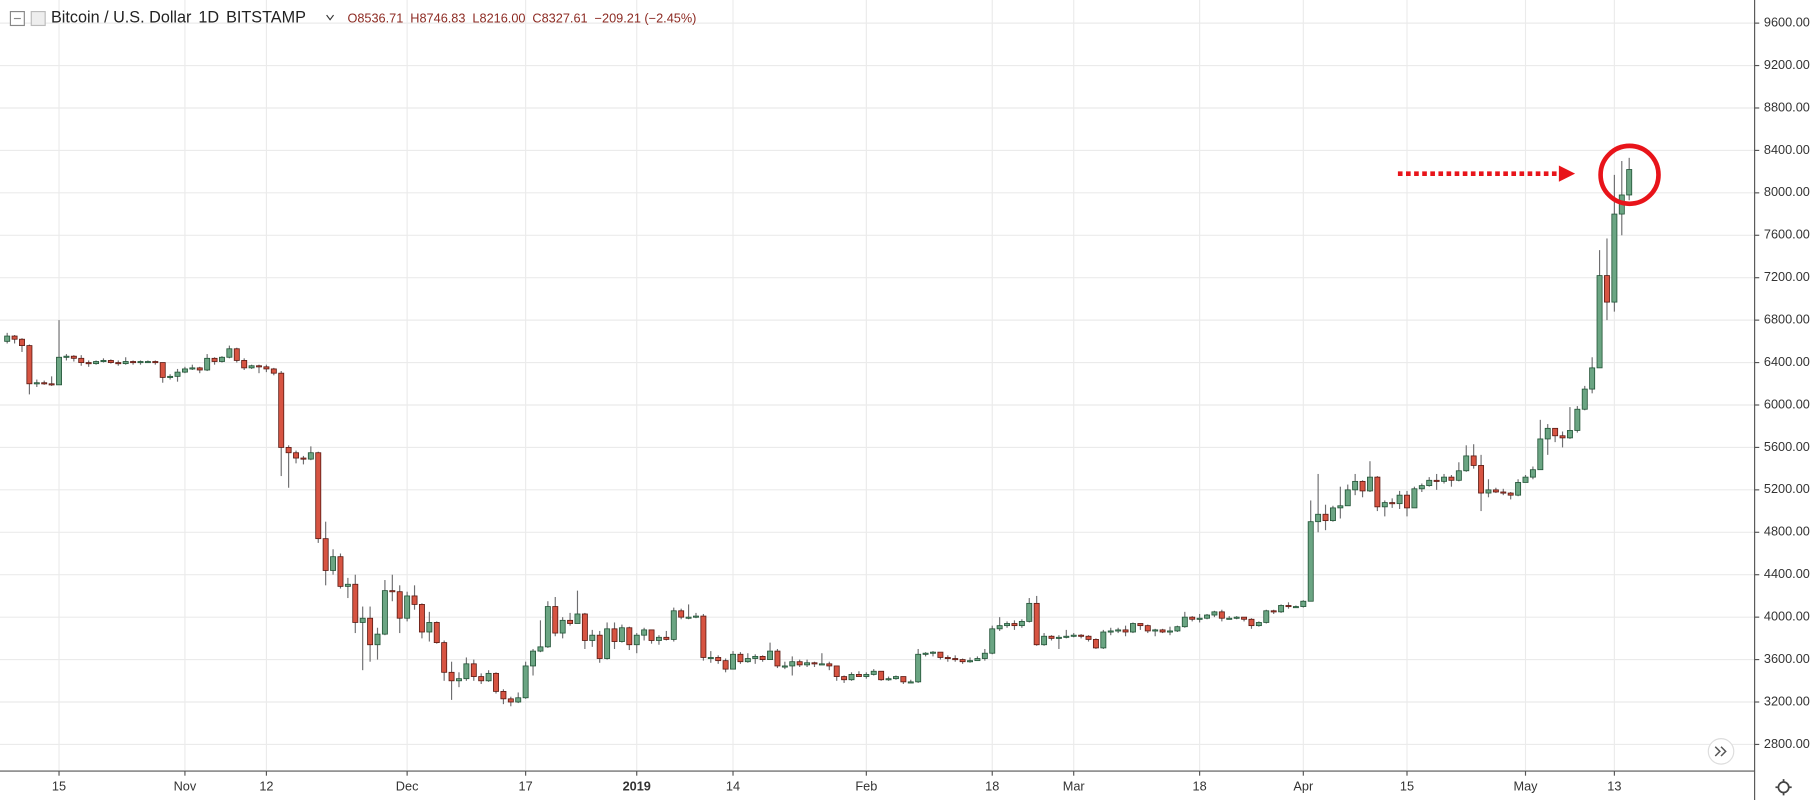 This screenshot has width=1816, height=800. Describe the element at coordinates (1787, 488) in the screenshot. I see `y-tick-label: 5200.00` at that location.